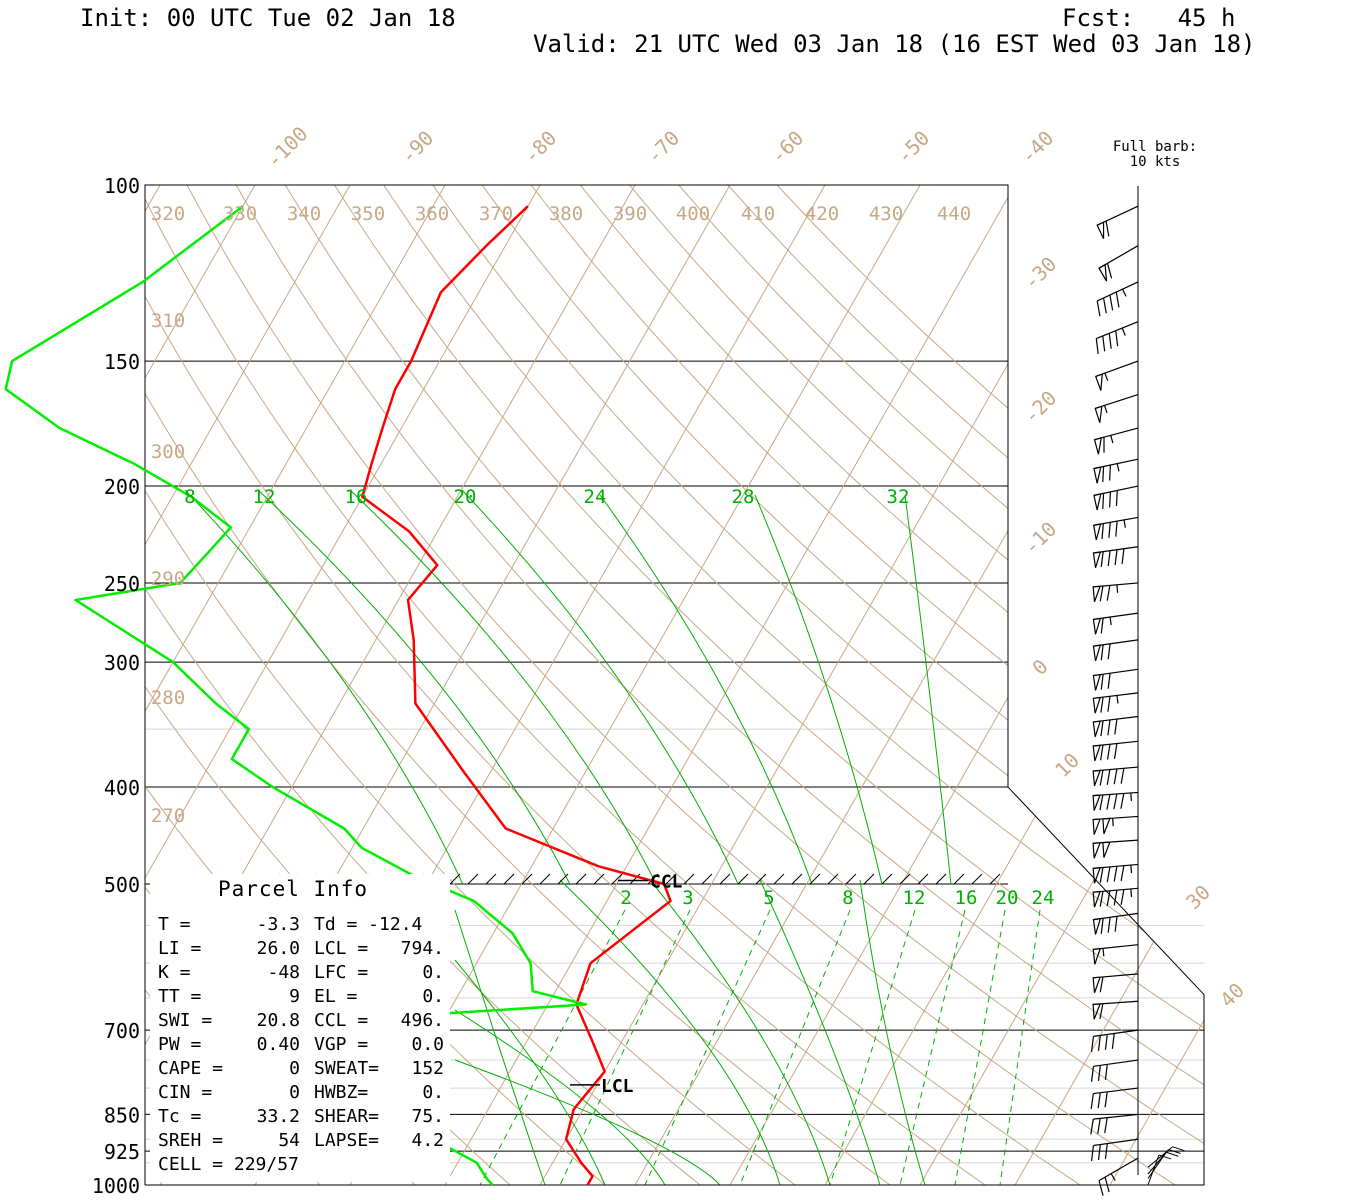 The height and width of the screenshot is (1200, 1350). Describe the element at coordinates (427, 1116) in the screenshot. I see `parcel-field-value: 75.` at that location.